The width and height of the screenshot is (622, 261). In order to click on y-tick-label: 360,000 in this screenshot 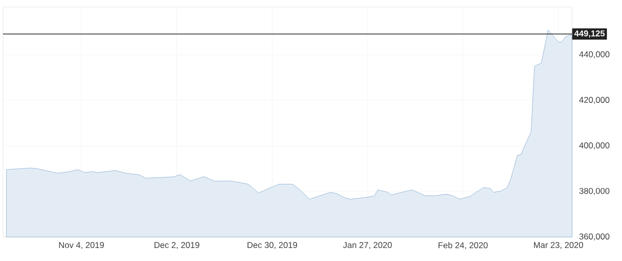, I will do `click(594, 236)`.